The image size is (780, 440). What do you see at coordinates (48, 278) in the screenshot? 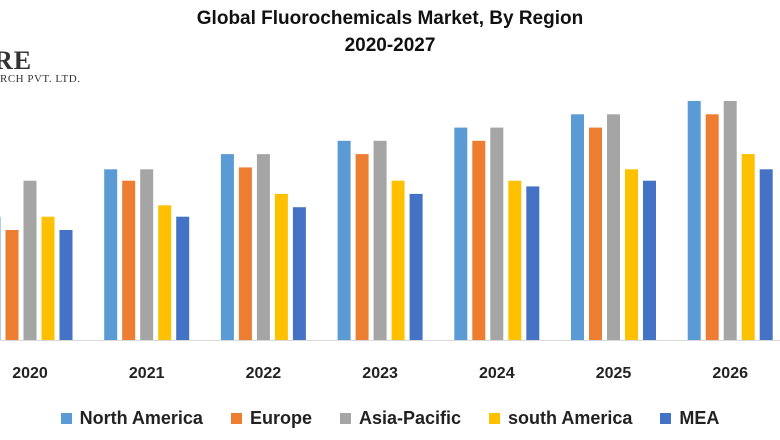
I see `bar-south-america-2020` at bounding box center [48, 278].